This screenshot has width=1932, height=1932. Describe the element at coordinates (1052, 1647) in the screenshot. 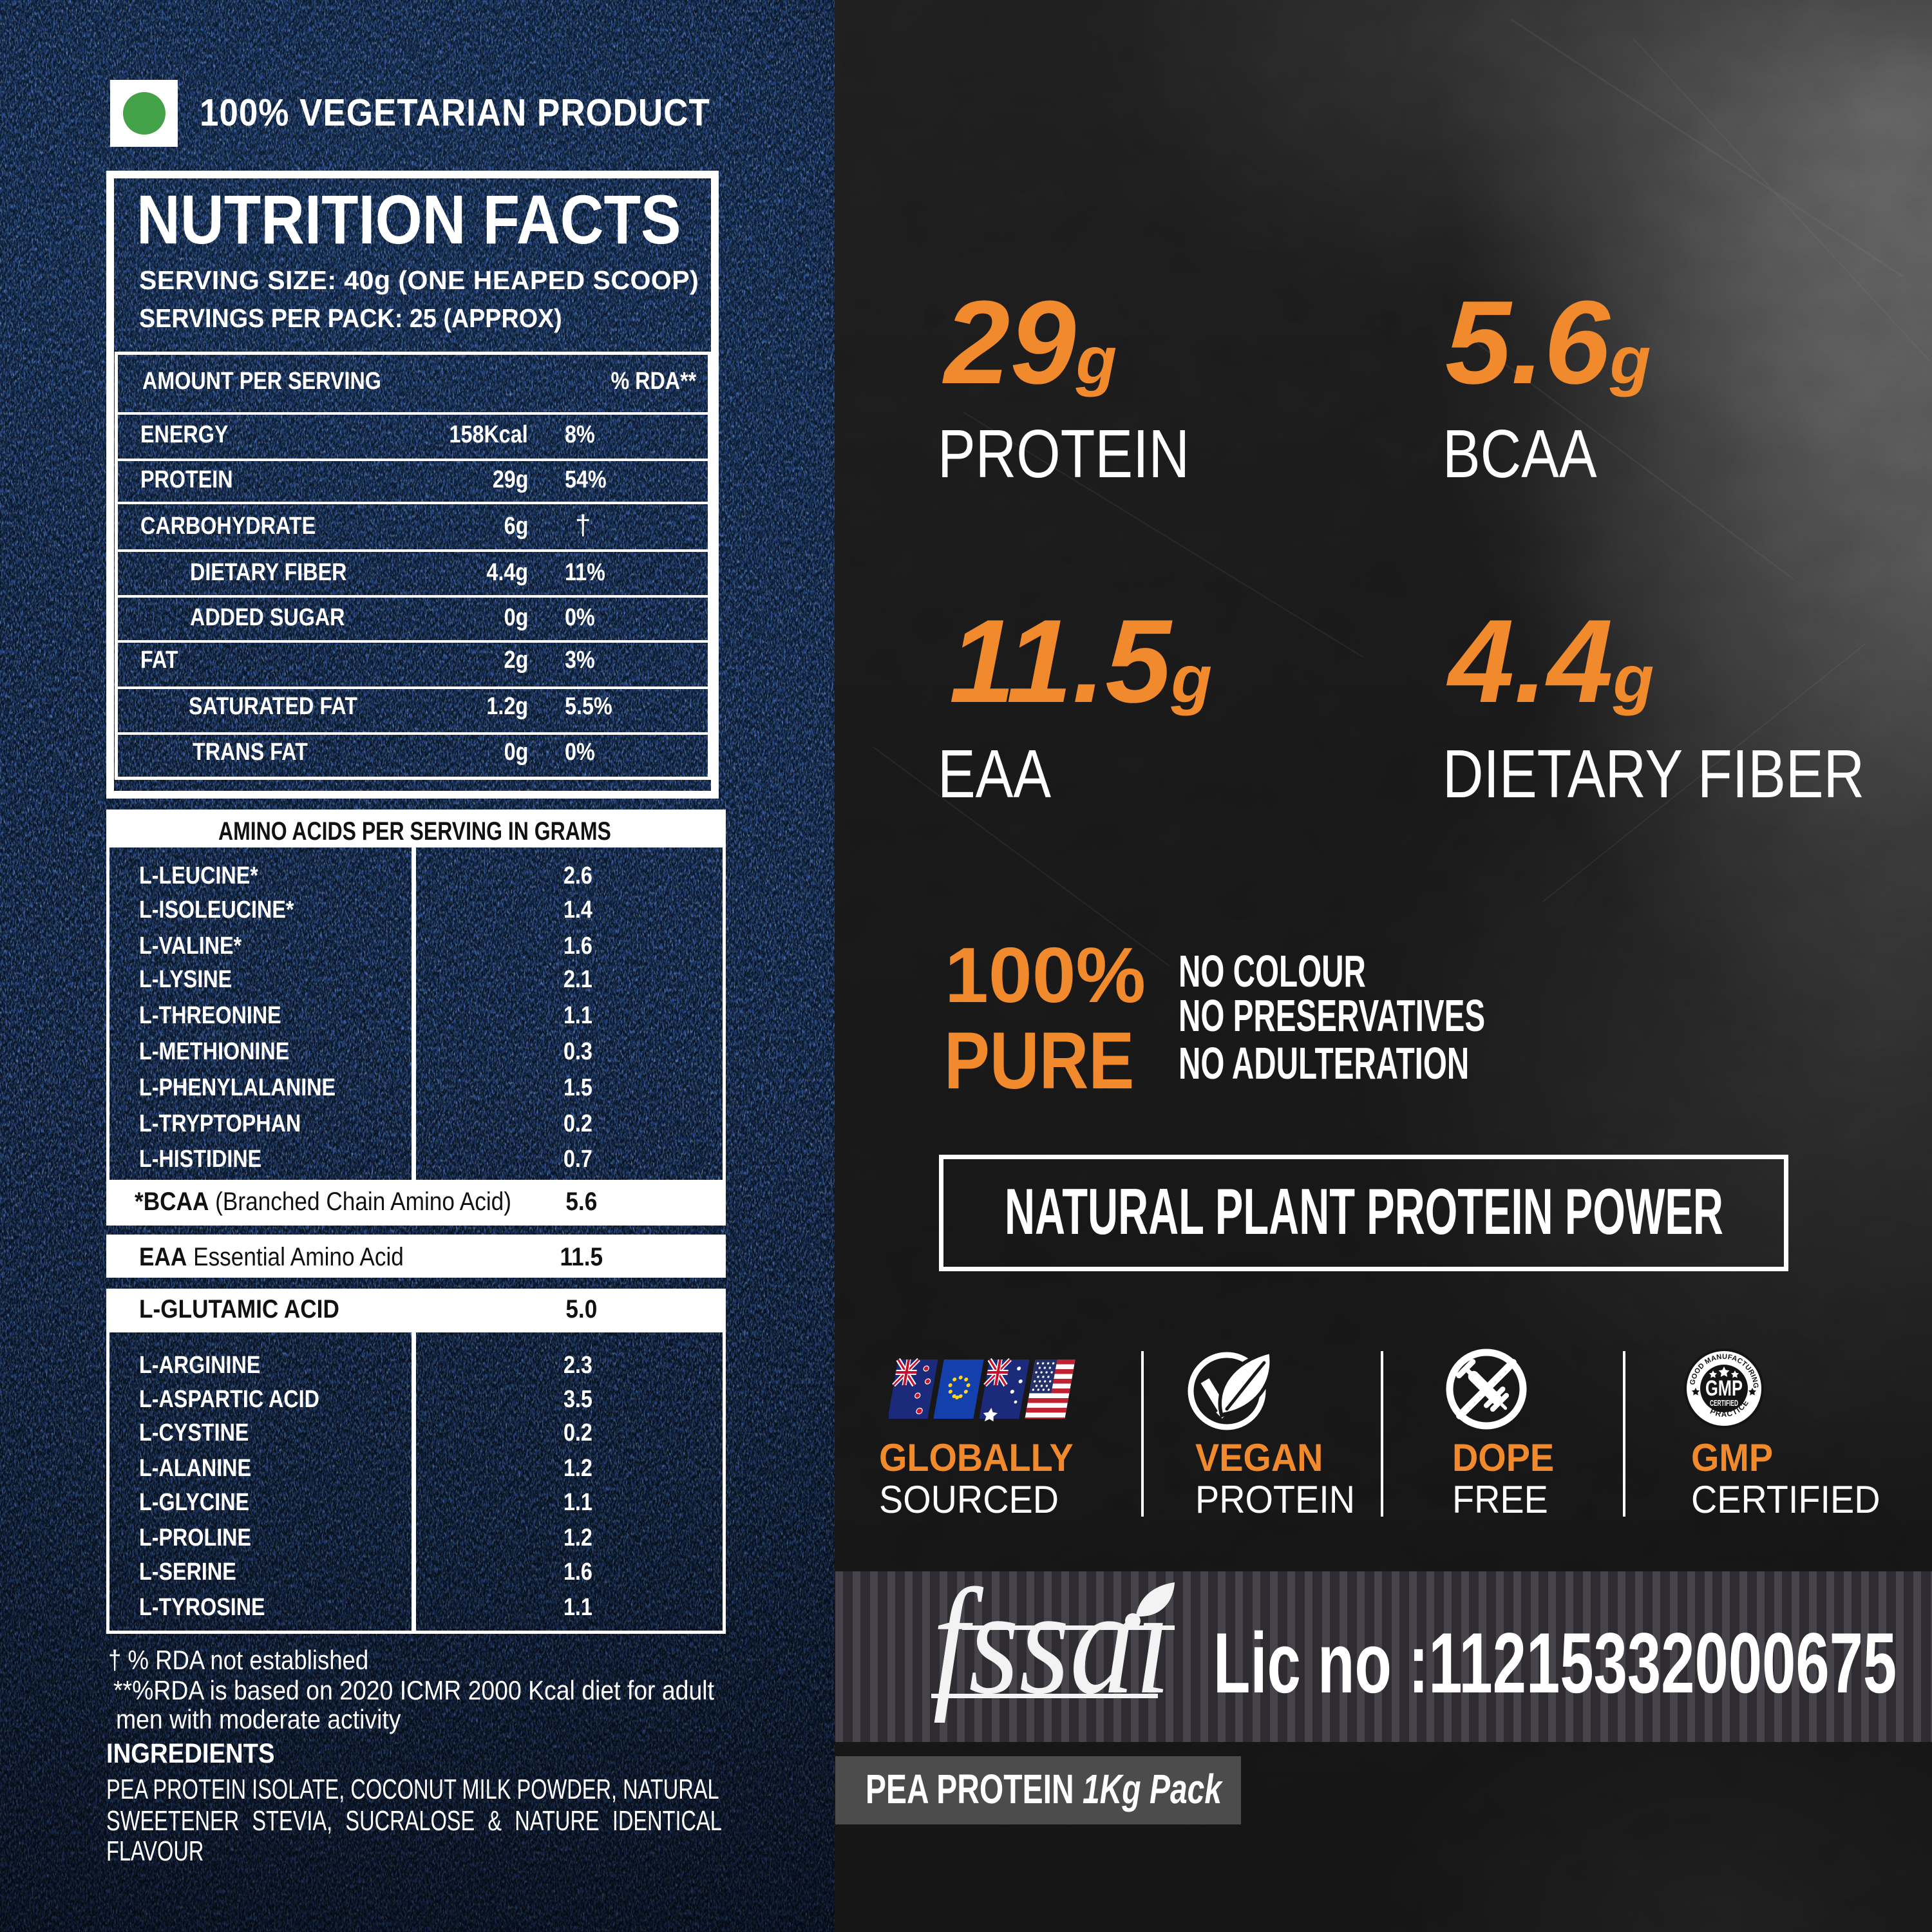

I see `svg-text: fssai` at that location.